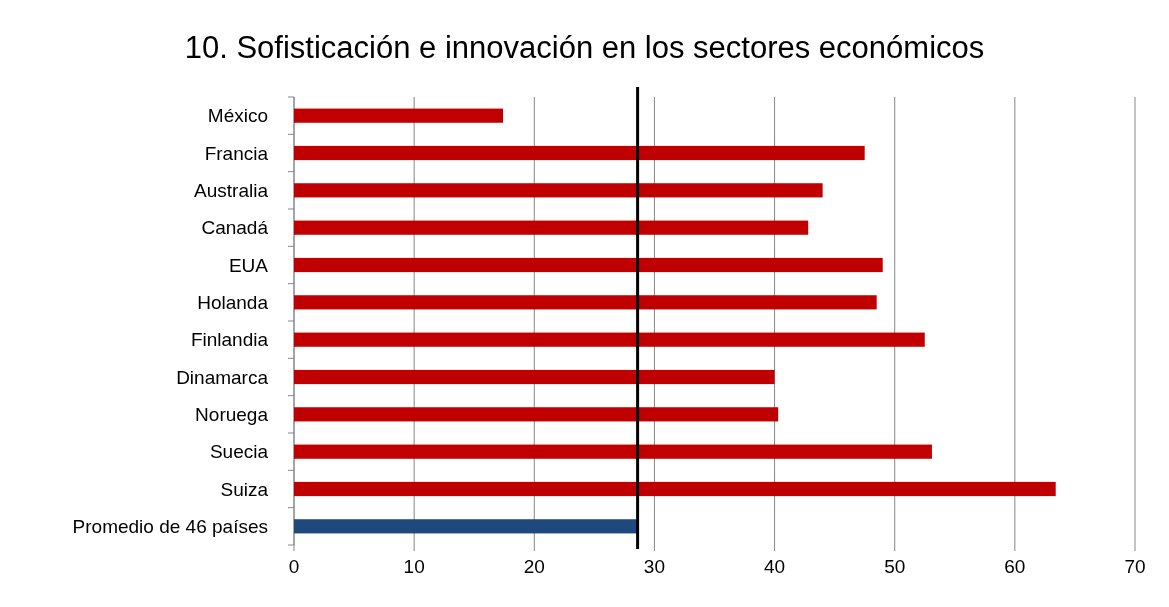  What do you see at coordinates (222, 377) in the screenshot?
I see `y-tick-label: Dinamarca` at bounding box center [222, 377].